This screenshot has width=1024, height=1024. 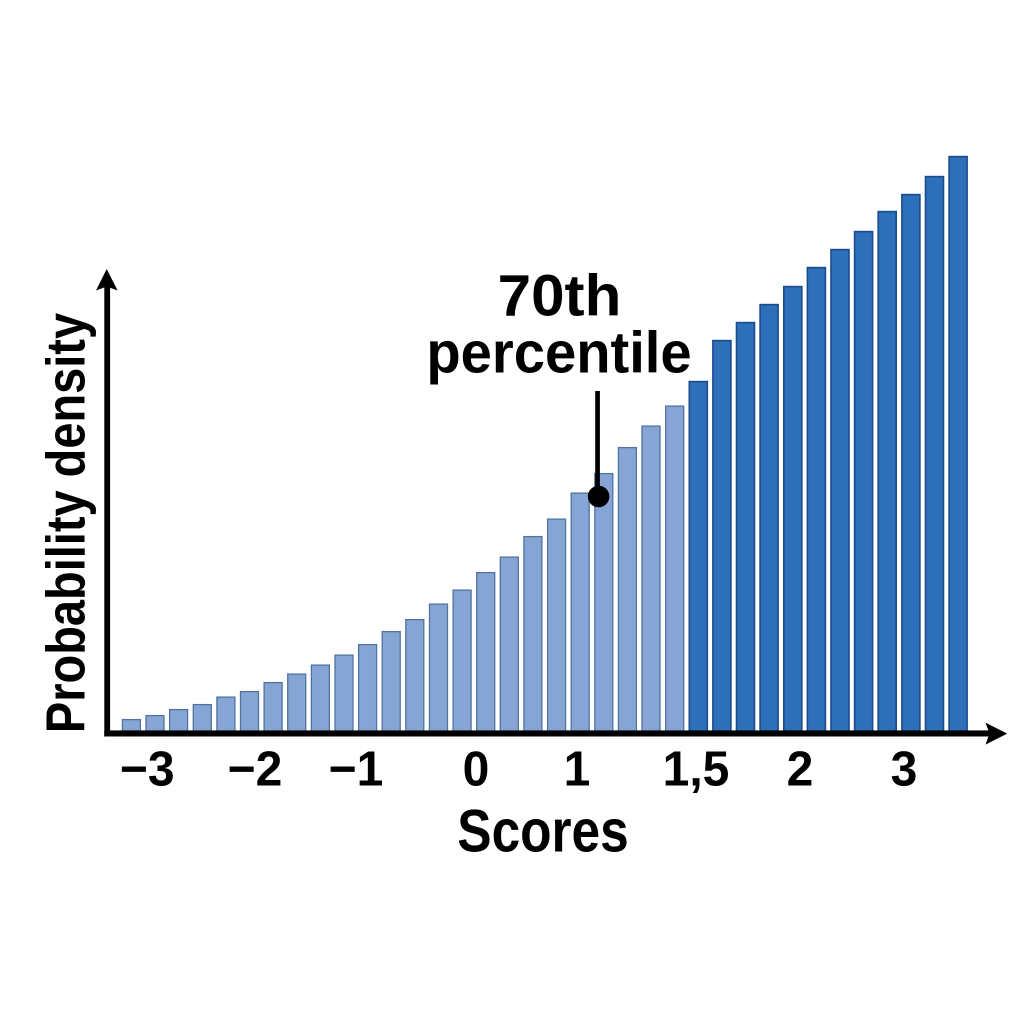 What do you see at coordinates (558, 352) in the screenshot?
I see `svg-text: percentile` at bounding box center [558, 352].